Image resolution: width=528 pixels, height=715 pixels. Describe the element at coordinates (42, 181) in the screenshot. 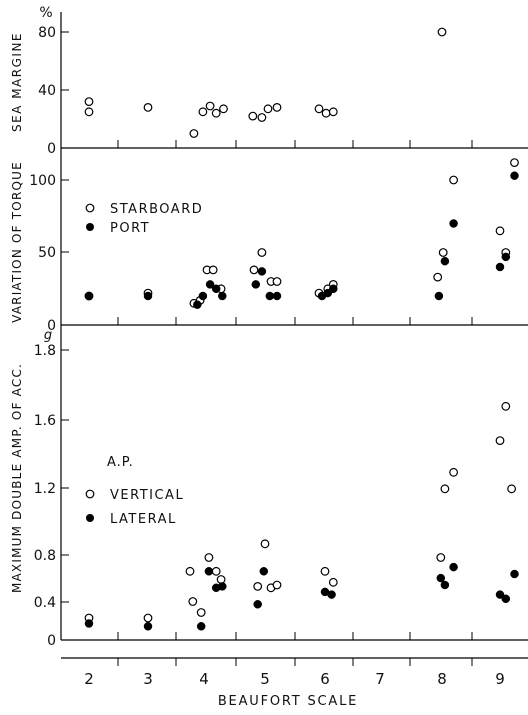

I see `y-tick-label: 100` at that location.